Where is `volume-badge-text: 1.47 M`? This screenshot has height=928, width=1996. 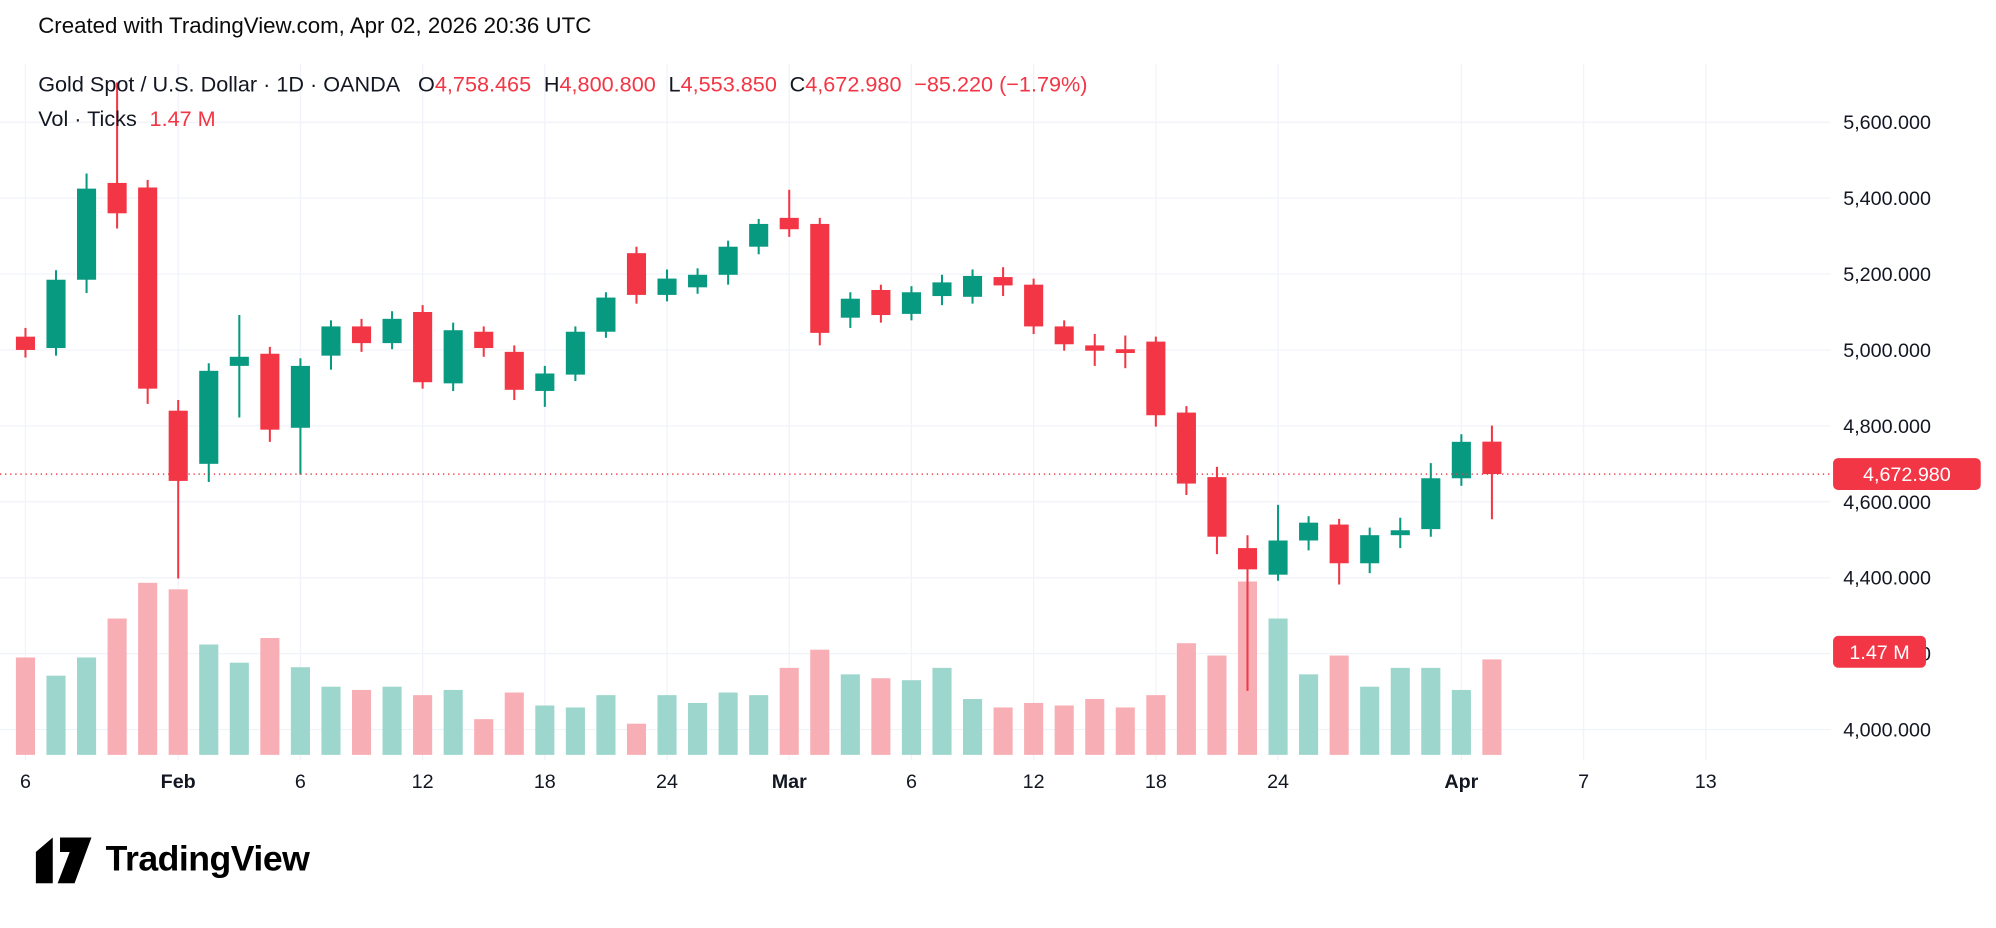 volume-badge-text: 1.47 M is located at coordinates (1879, 653).